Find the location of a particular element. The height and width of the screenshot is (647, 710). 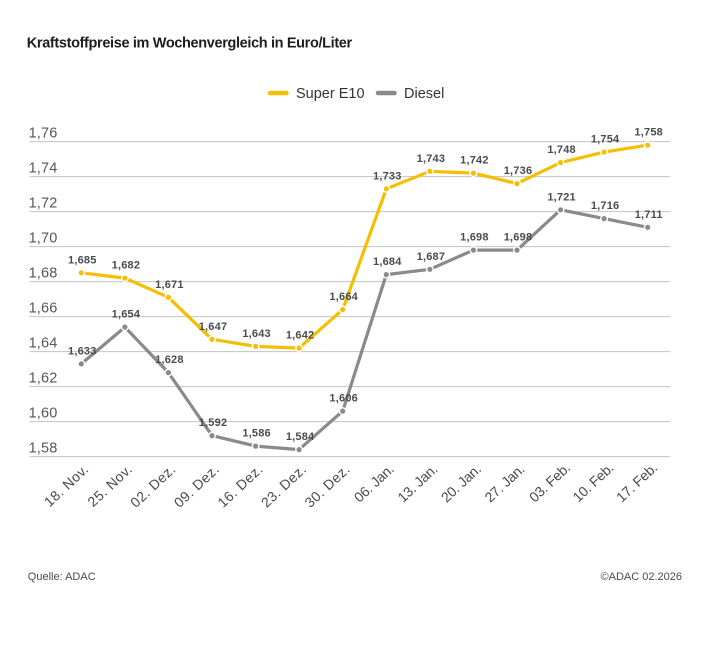

svg-text: 1,64 is located at coordinates (43, 343).